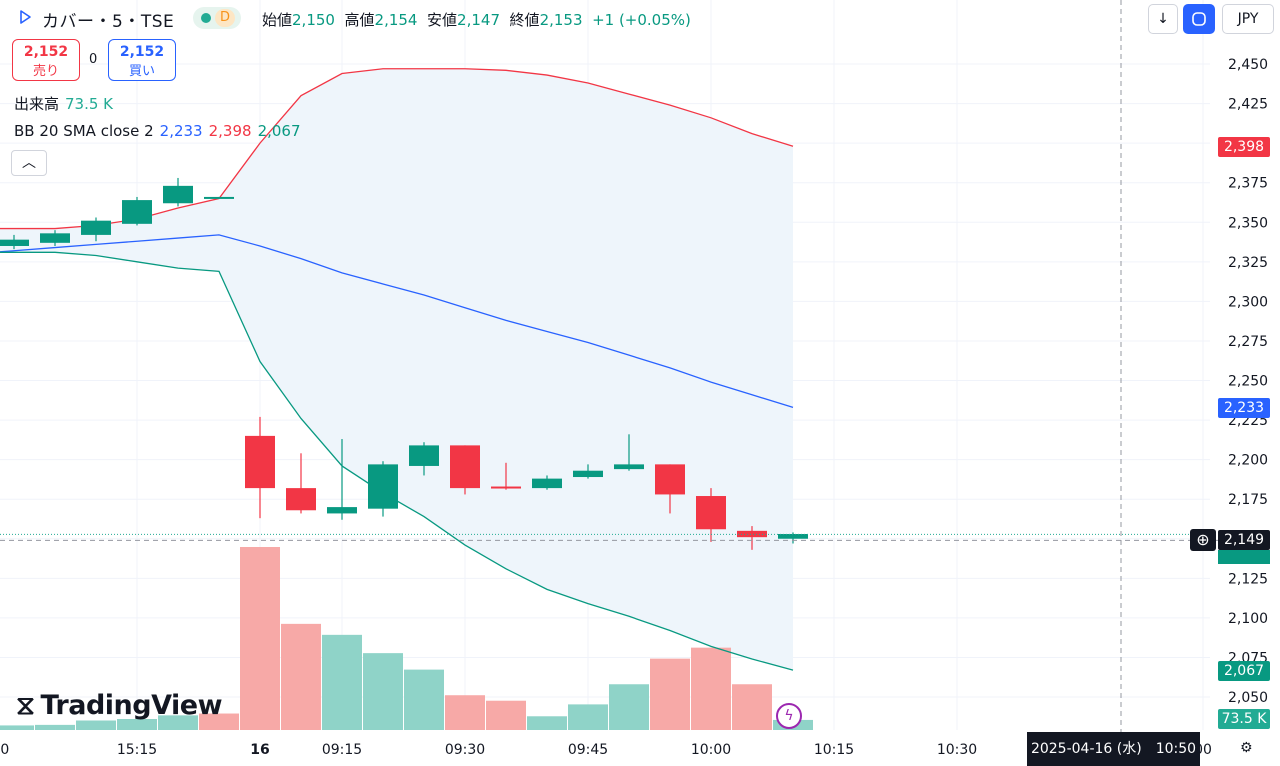  Describe the element at coordinates (1248, 500) in the screenshot. I see `price-tick-label: 2,175` at that location.